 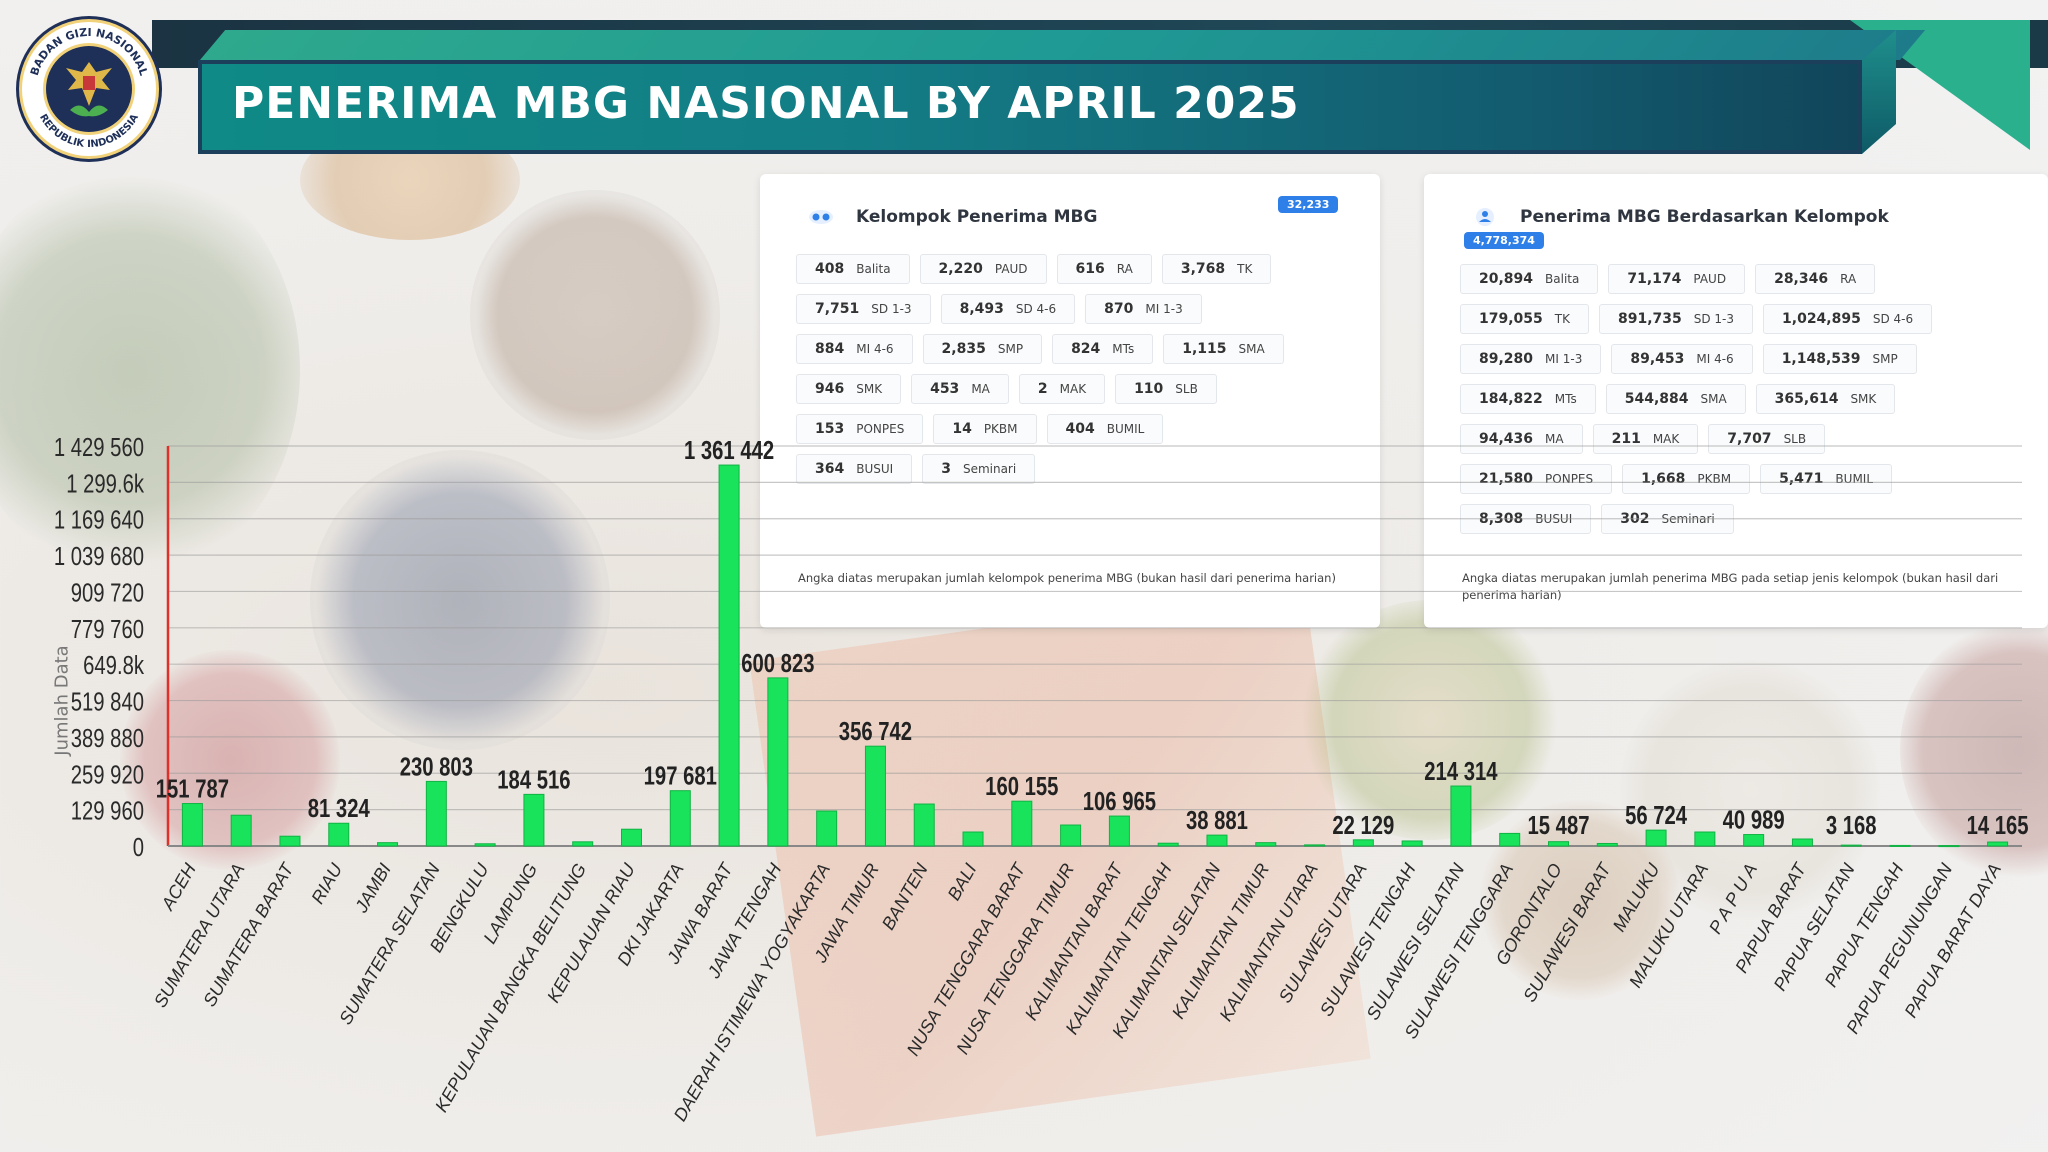 I want to click on chip-row: 884 MI 4-6 2,835 SMP 824 MTs 1,115 SMA, so click(x=1040, y=349).